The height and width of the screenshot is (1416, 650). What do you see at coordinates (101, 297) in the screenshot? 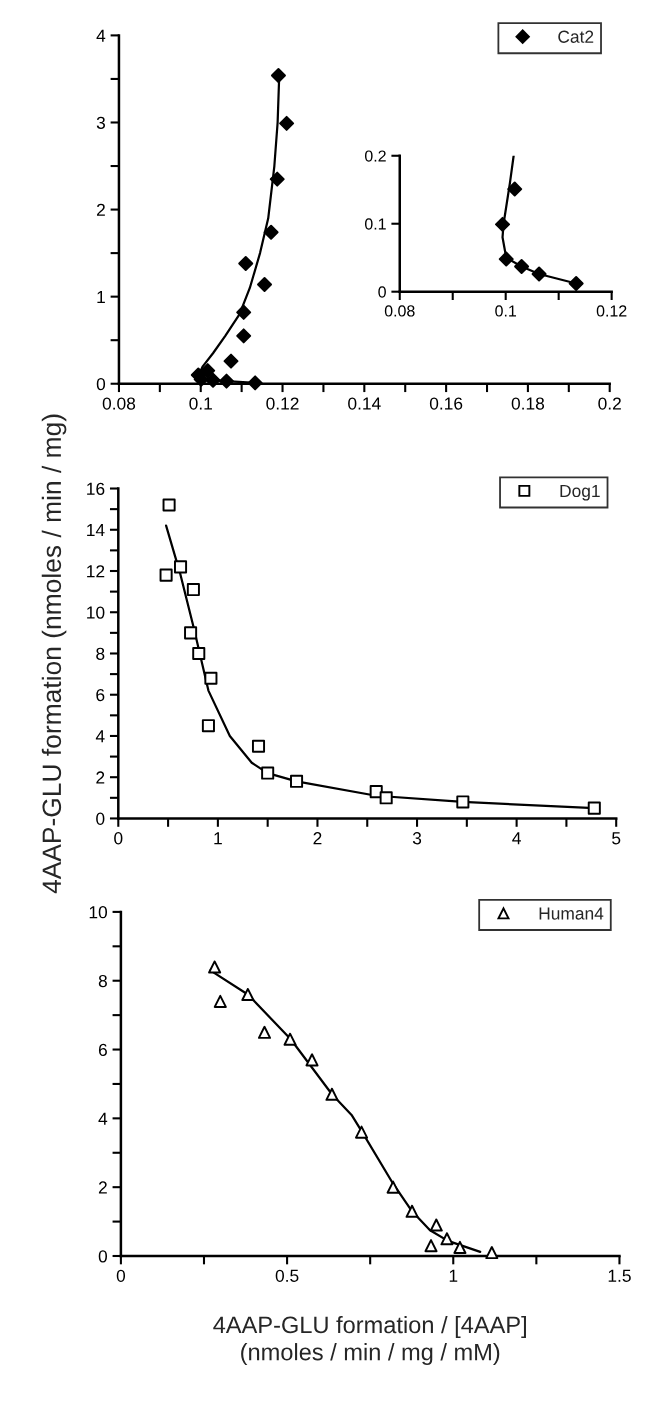
I see `y-tick-label: 1` at bounding box center [101, 297].